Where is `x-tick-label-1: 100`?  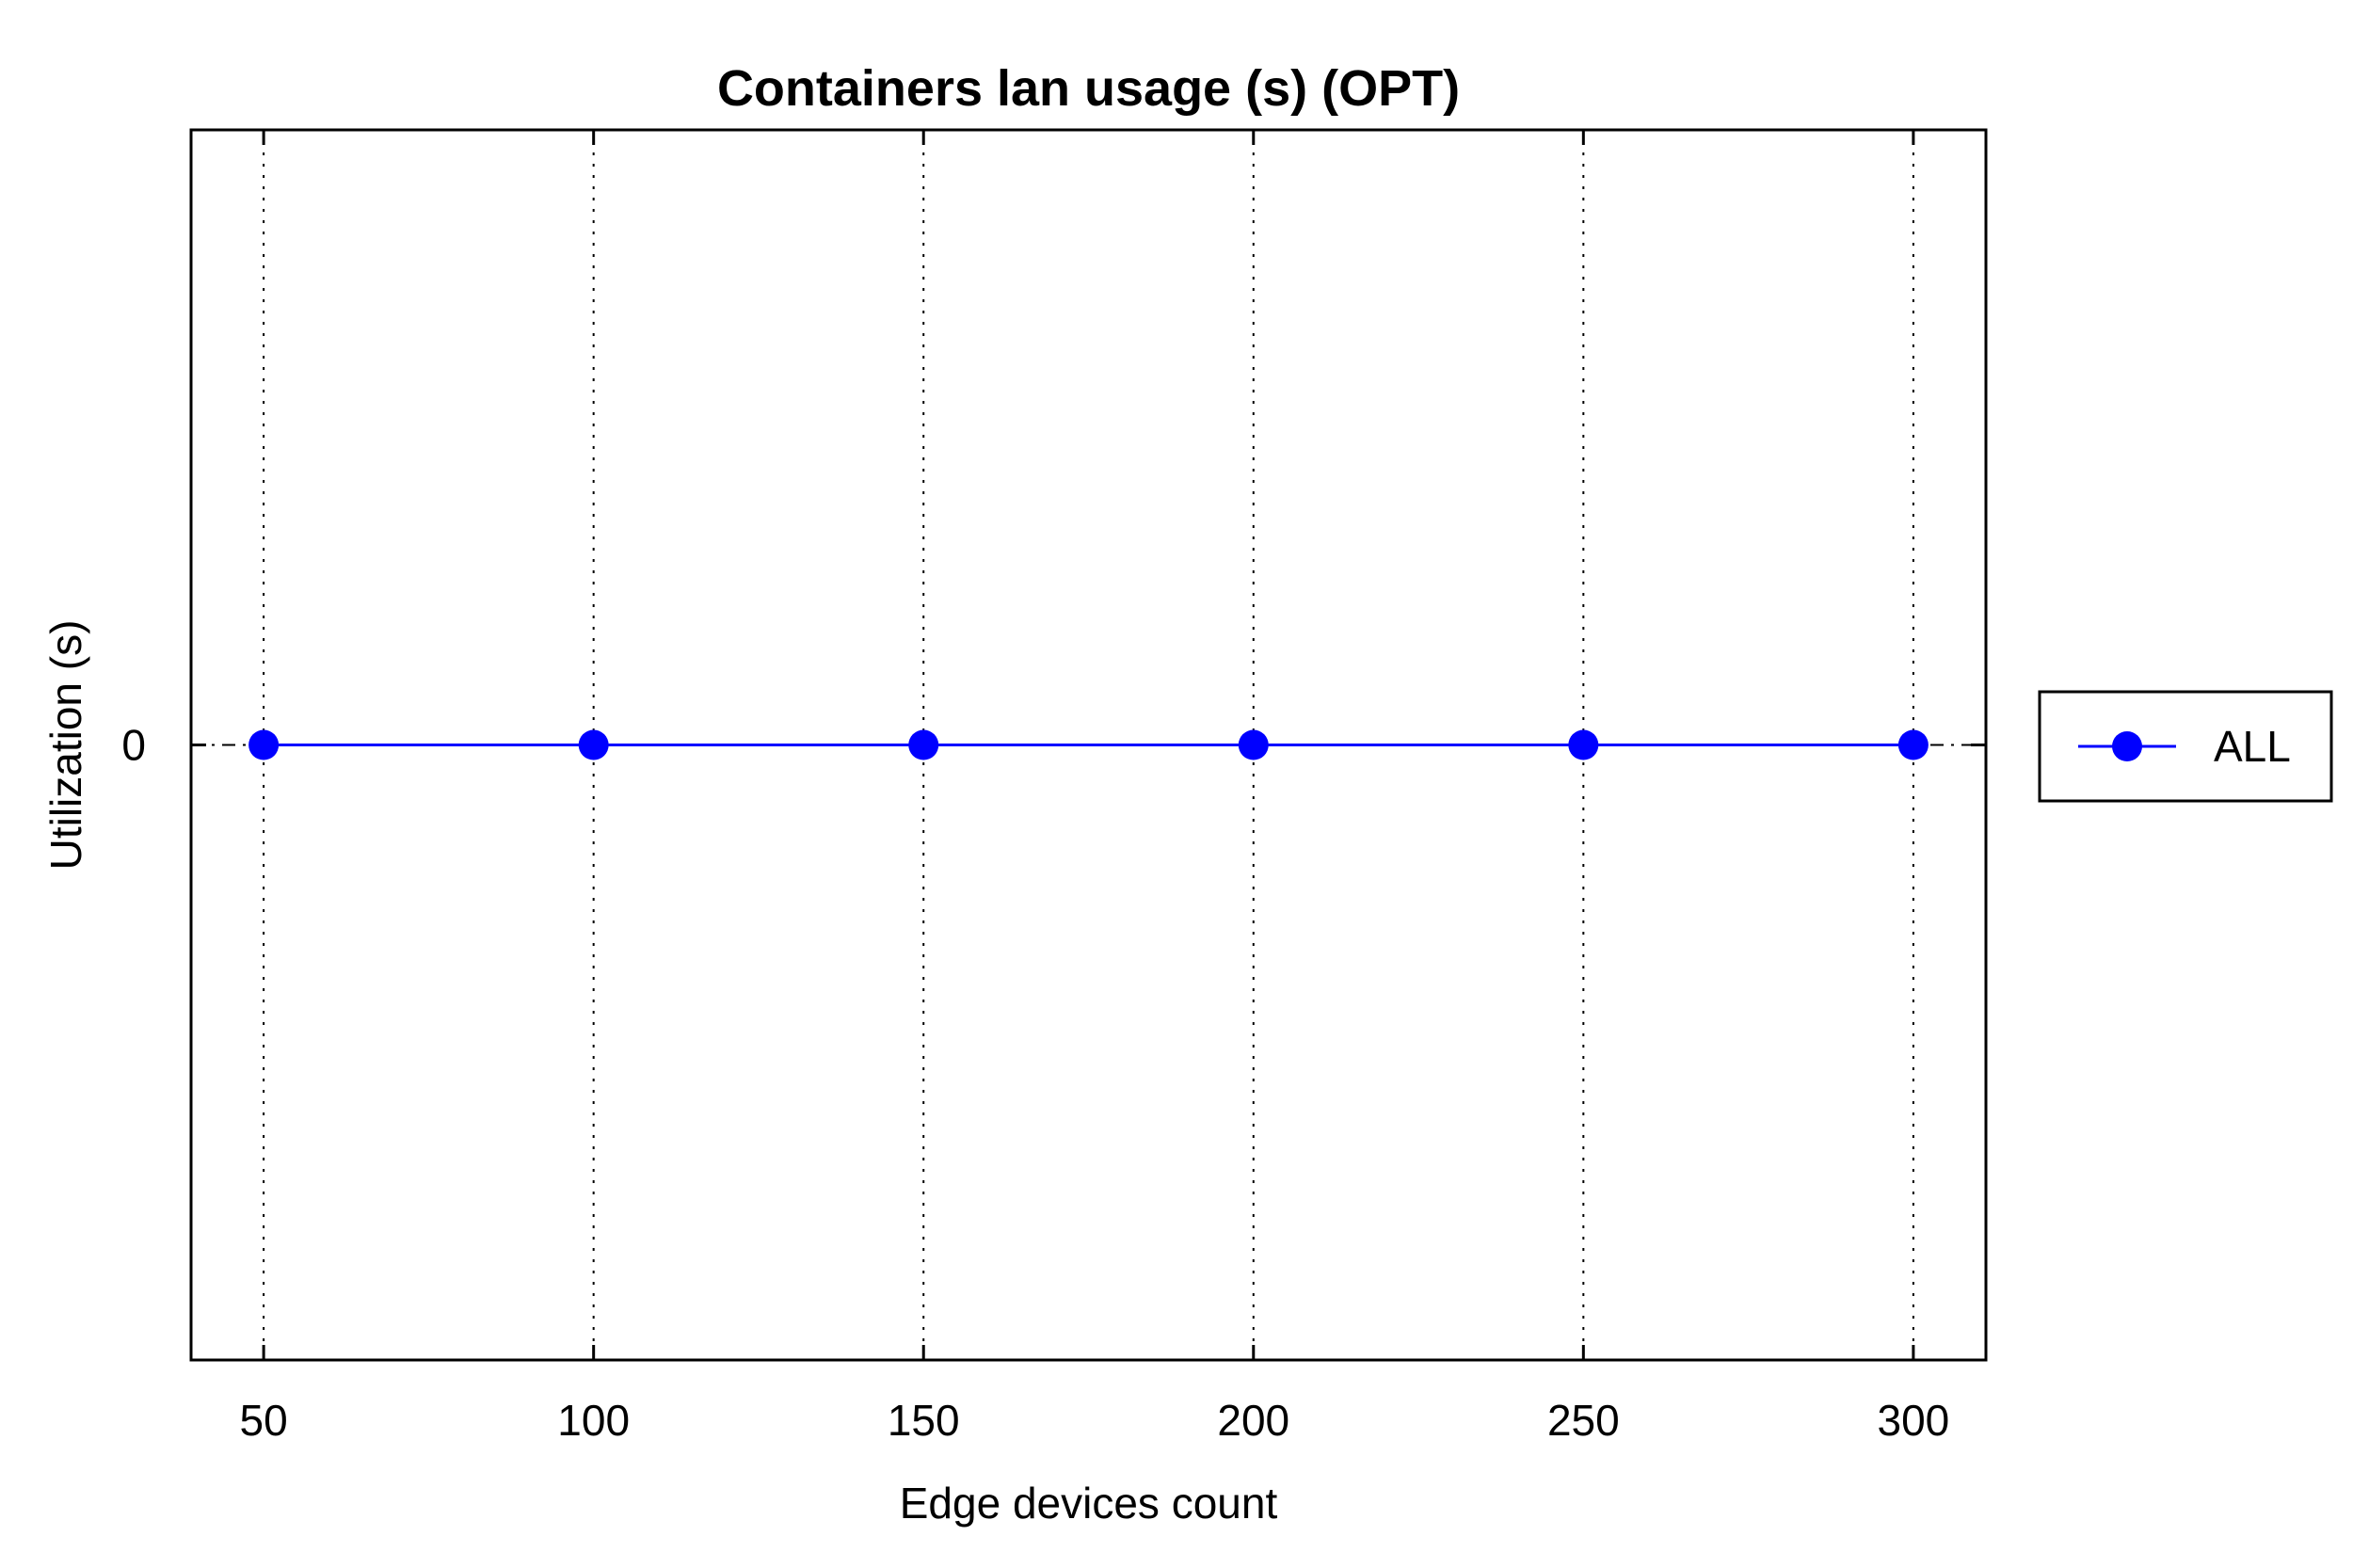
x-tick-label-1: 100 is located at coordinates (594, 1420).